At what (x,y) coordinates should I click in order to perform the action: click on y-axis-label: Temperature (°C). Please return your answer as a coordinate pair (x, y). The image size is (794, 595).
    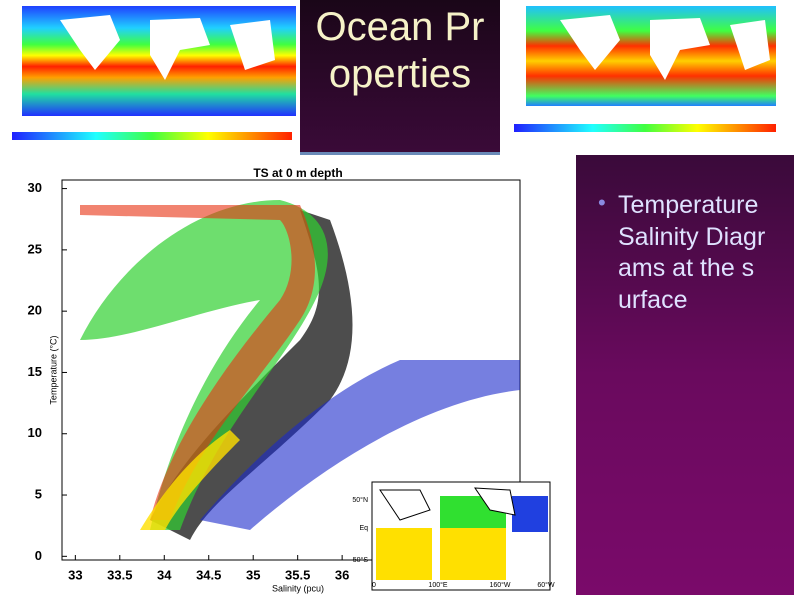
    Looking at the image, I should click on (53, 369).